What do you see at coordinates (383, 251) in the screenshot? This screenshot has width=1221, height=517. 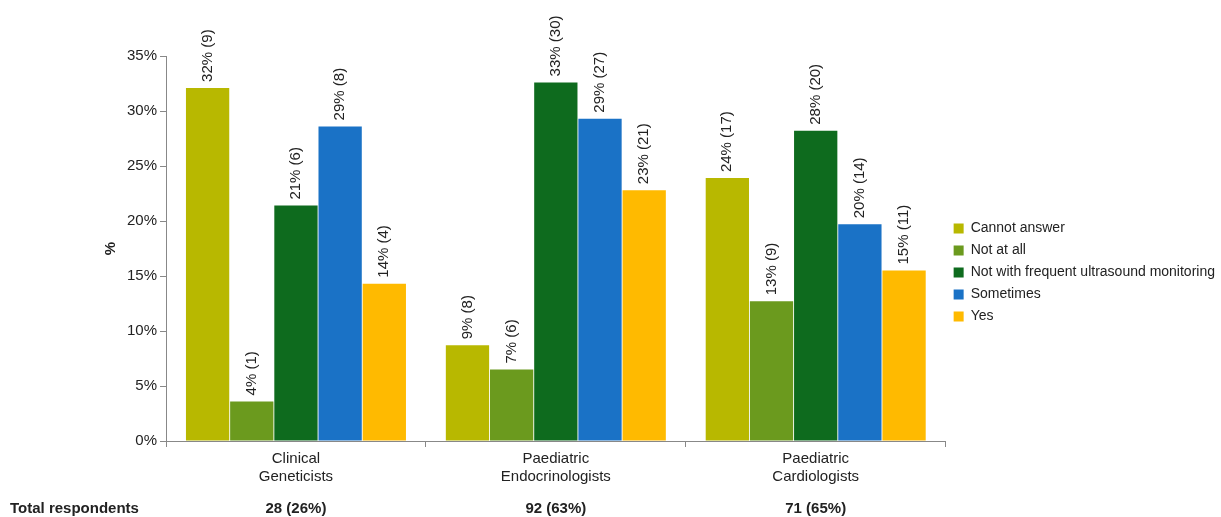 I see `data-label: 14% (4)` at bounding box center [383, 251].